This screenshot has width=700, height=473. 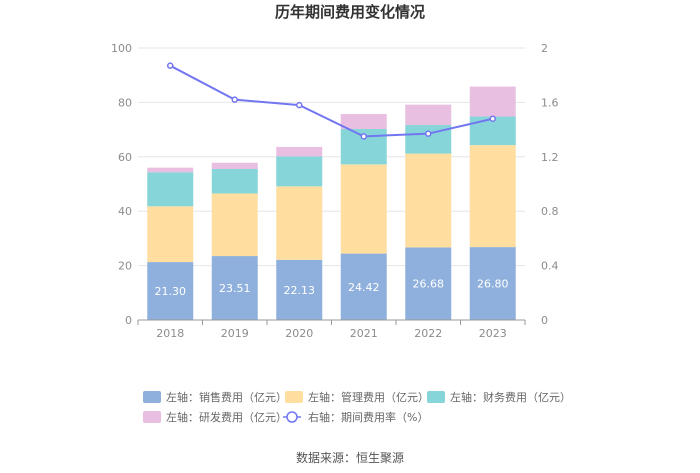 I want to click on legend-label: 右轴：期间费用率（%）, so click(x=368, y=417).